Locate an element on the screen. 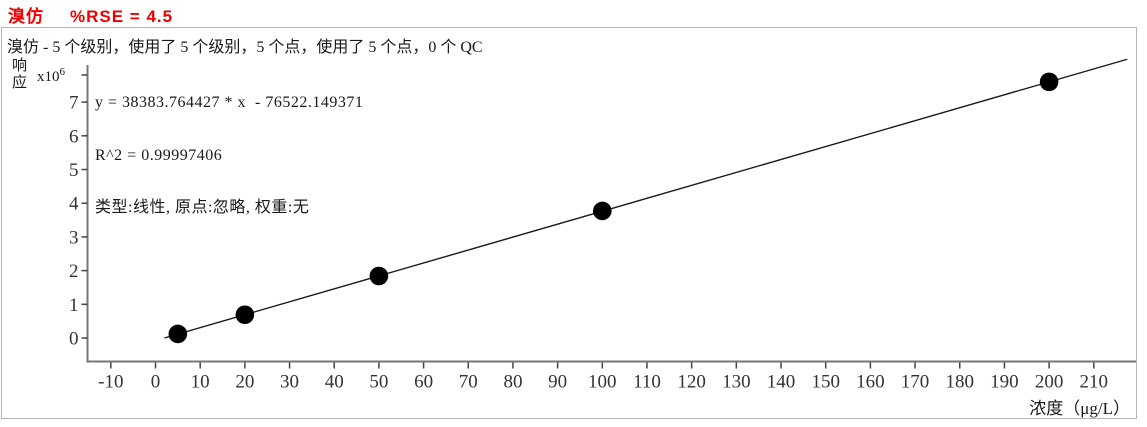 This screenshot has width=1147, height=427. x-tick-label: 80 is located at coordinates (512, 382).